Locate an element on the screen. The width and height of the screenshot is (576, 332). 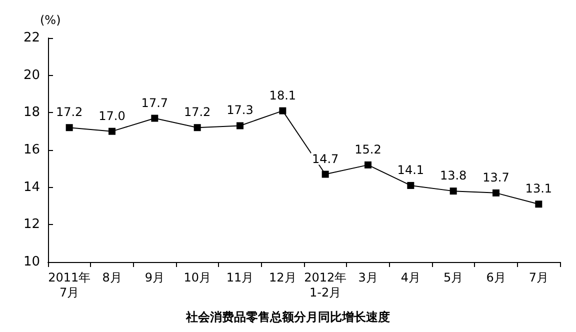
y-axis-title: (%) is located at coordinates (50, 20).